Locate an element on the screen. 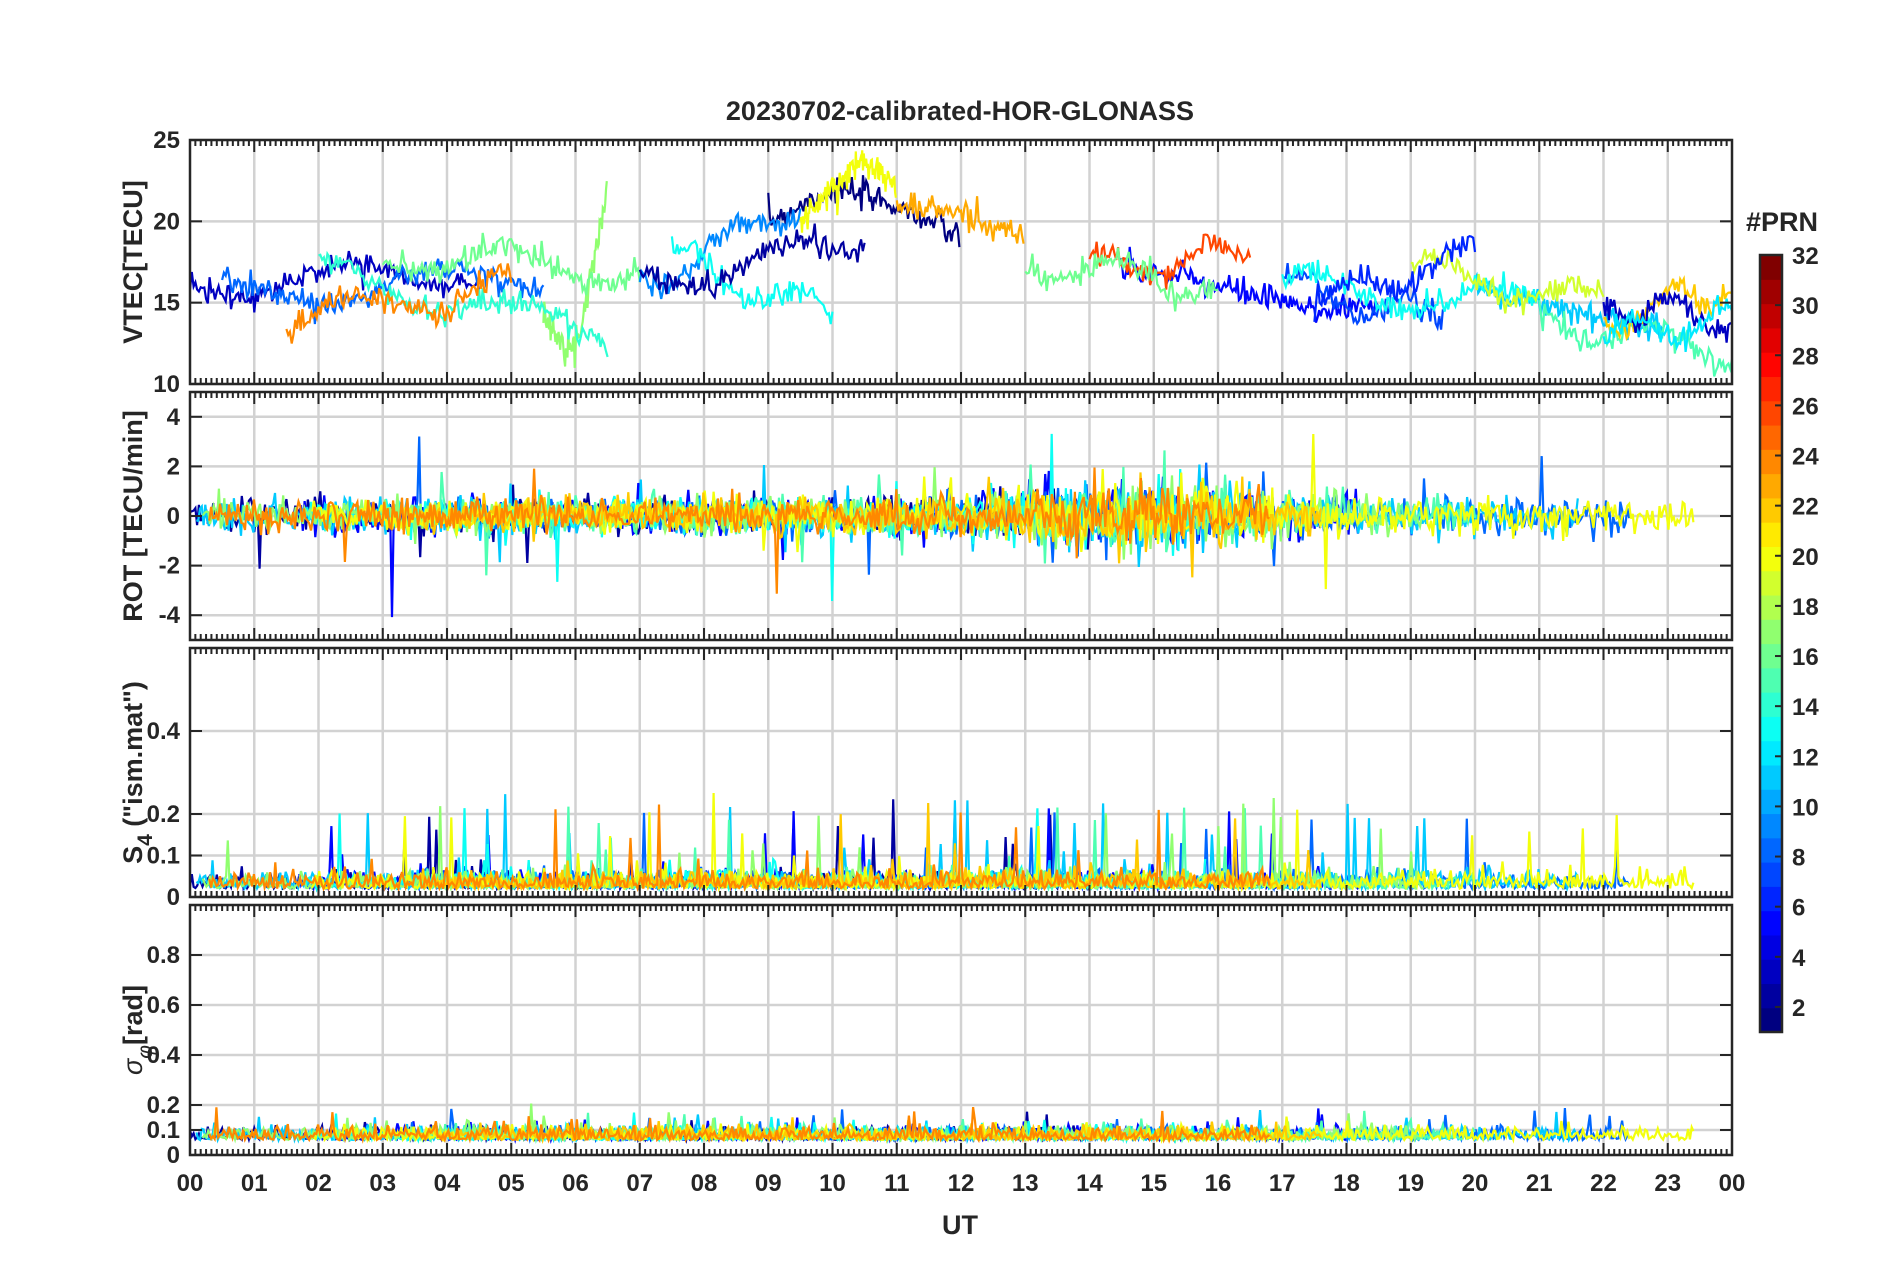 This screenshot has width=1902, height=1272. colorbar-tick-label: 2 is located at coordinates (1798, 1008).